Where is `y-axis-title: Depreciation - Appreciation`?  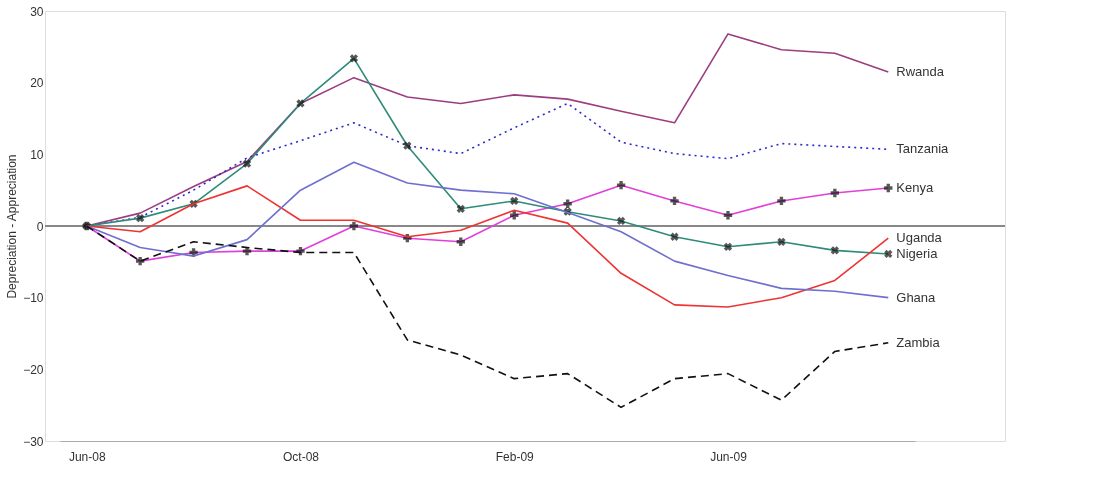
y-axis-title: Depreciation - Appreciation is located at coordinates (12, 226).